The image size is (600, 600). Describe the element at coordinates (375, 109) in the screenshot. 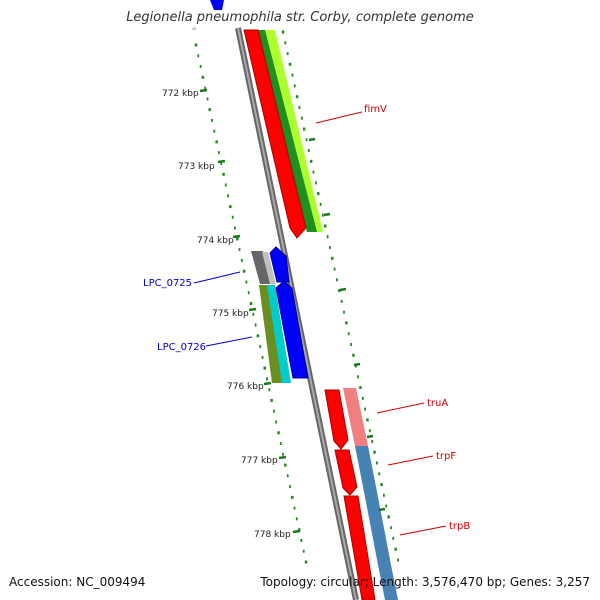

I see `gene-label-fimV: fimV` at that location.